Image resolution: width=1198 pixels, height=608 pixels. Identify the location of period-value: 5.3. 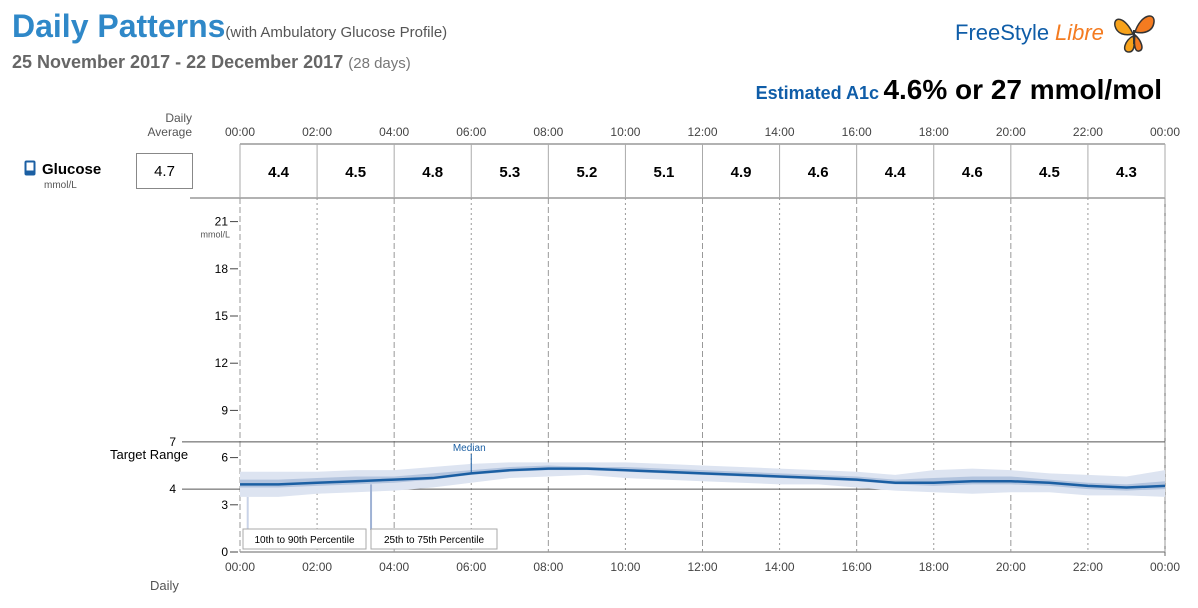
(509, 172).